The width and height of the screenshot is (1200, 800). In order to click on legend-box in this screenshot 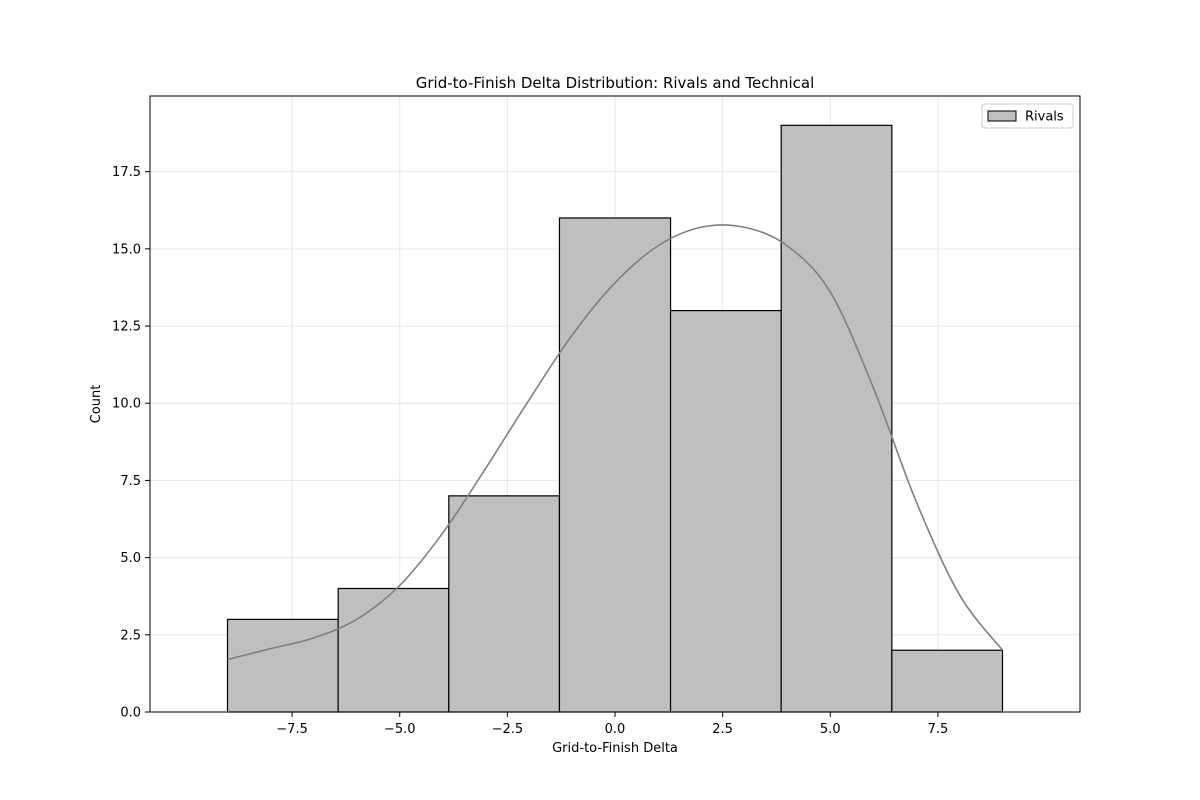, I will do `click(1027, 116)`.